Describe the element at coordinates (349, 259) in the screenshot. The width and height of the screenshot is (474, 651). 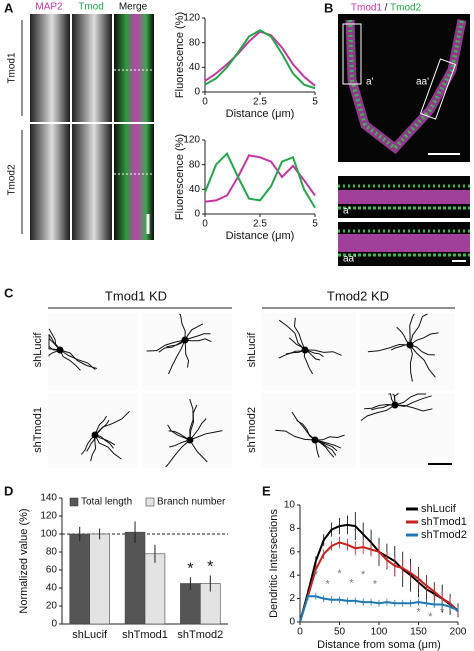
I see `inset-label: aa'` at that location.